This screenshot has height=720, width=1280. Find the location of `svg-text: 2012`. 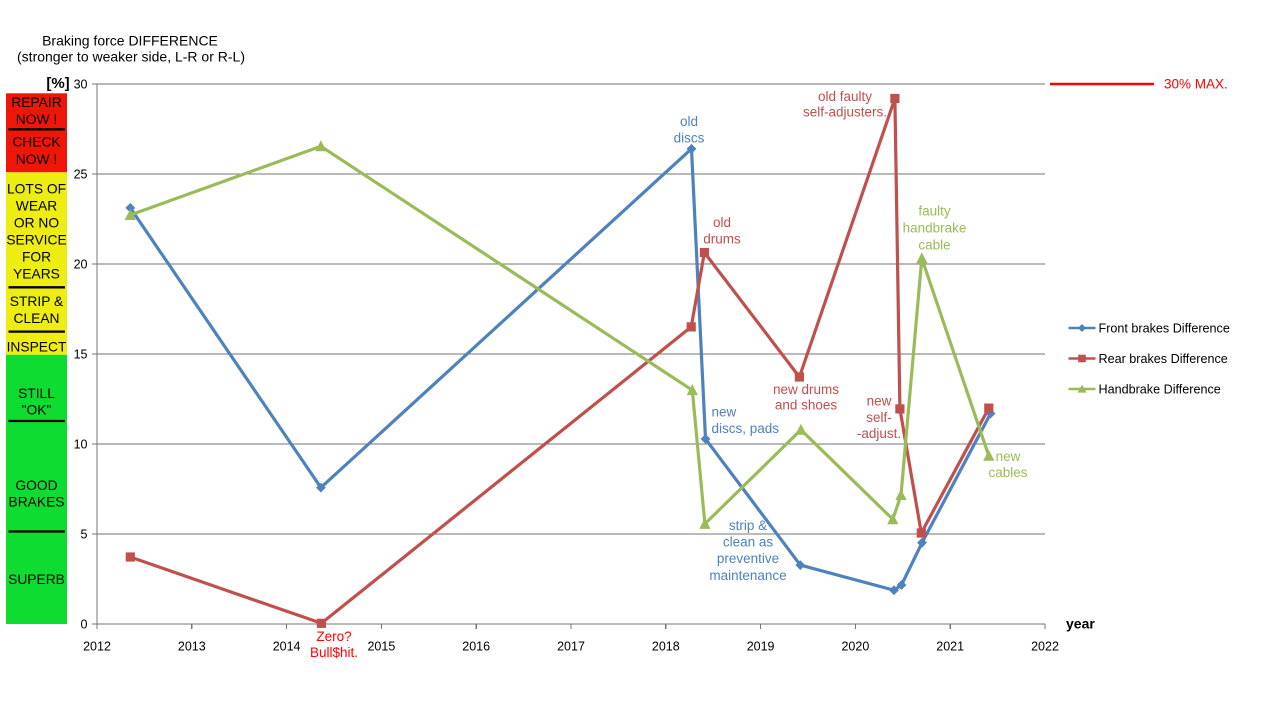

svg-text: 2012 is located at coordinates (97, 647).